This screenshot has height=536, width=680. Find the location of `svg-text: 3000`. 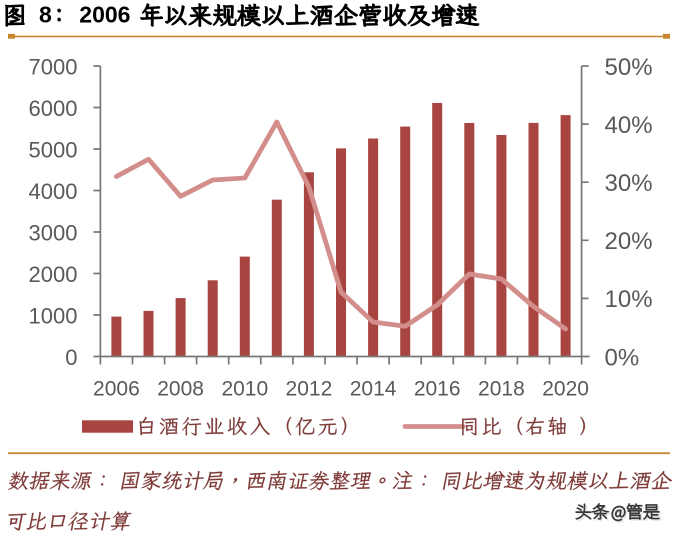

svg-text: 3000 is located at coordinates (53, 233).